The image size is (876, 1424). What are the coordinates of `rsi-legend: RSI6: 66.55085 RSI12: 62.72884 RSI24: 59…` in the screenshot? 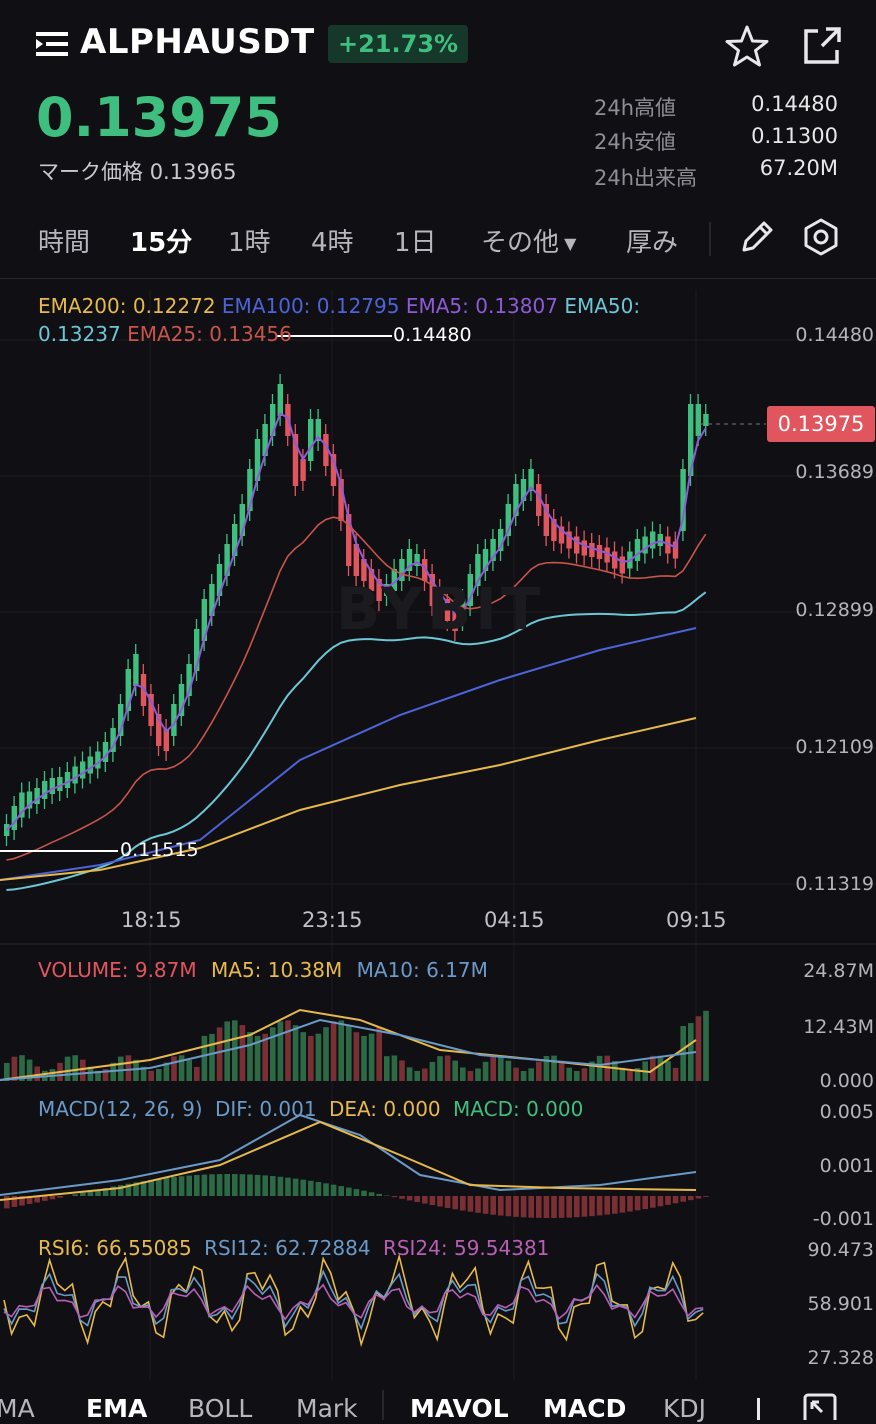 It's located at (293, 1248).